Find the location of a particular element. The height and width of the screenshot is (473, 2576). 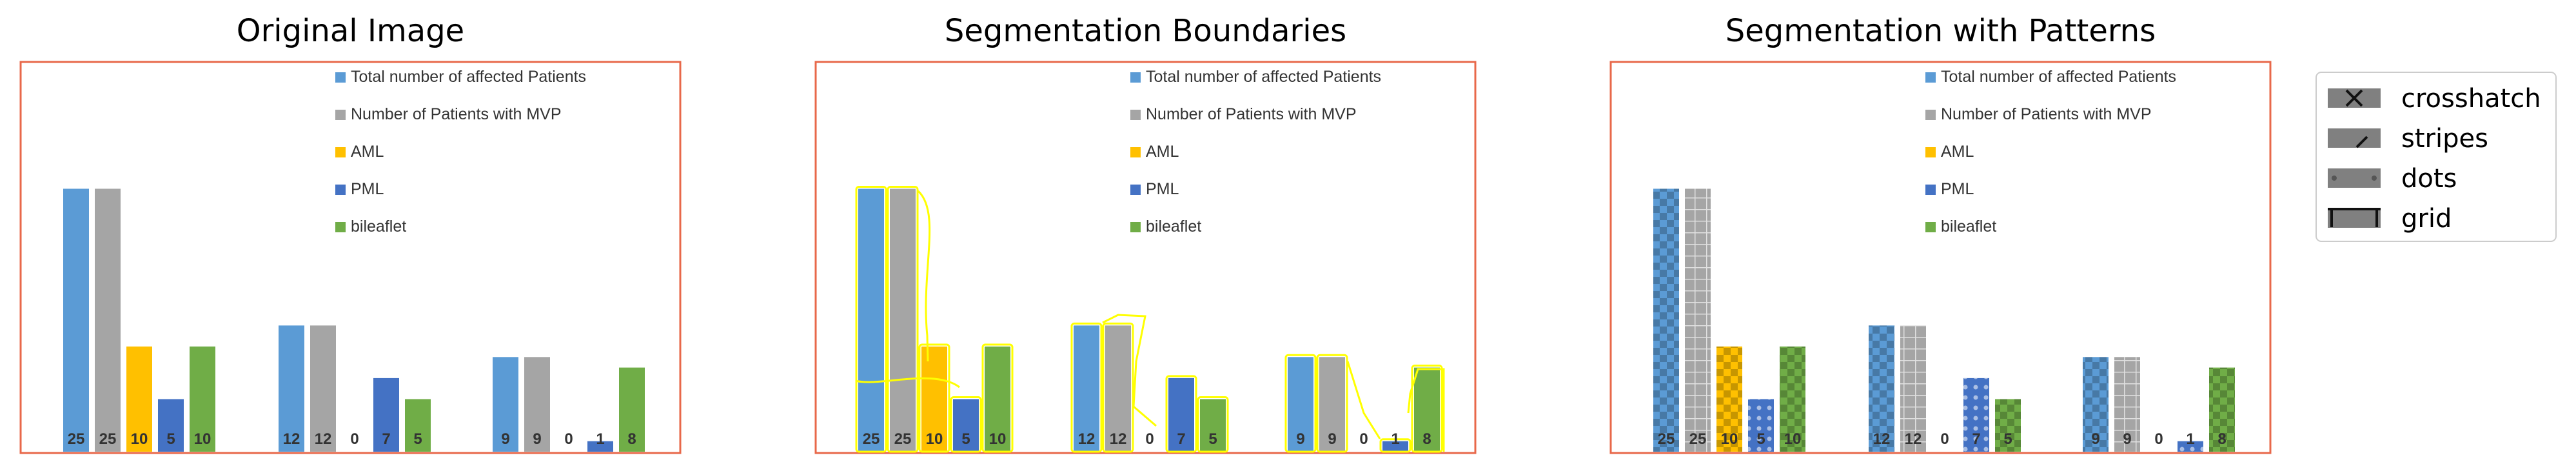

pattern-legend-label: dots is located at coordinates (2429, 179).